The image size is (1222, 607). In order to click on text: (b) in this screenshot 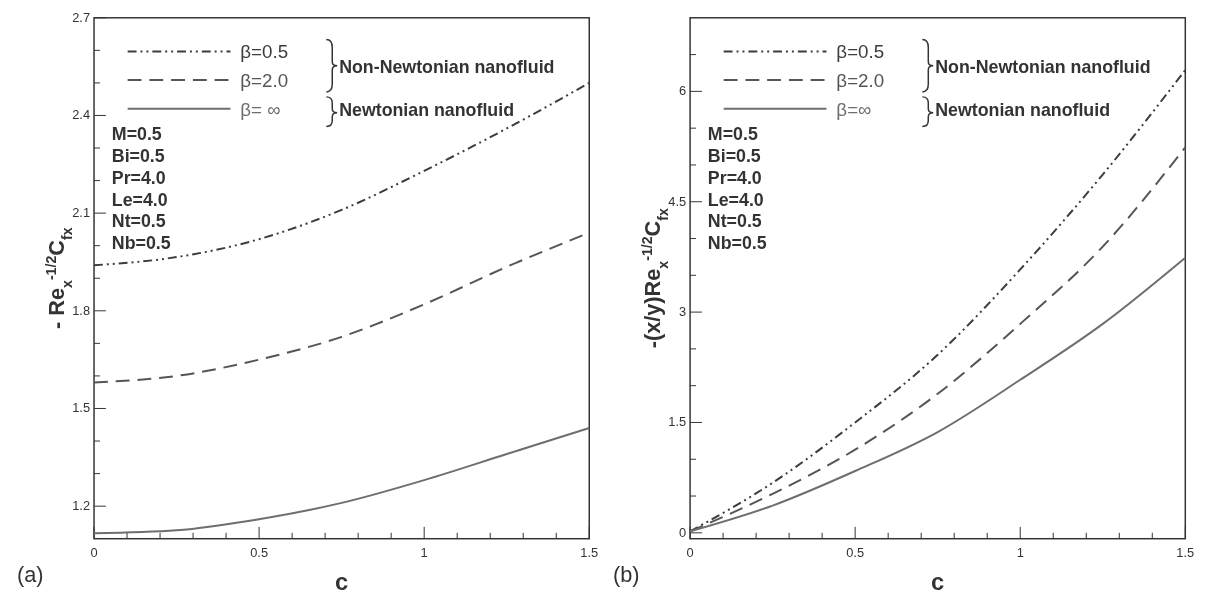, I will do `click(626, 575)`.